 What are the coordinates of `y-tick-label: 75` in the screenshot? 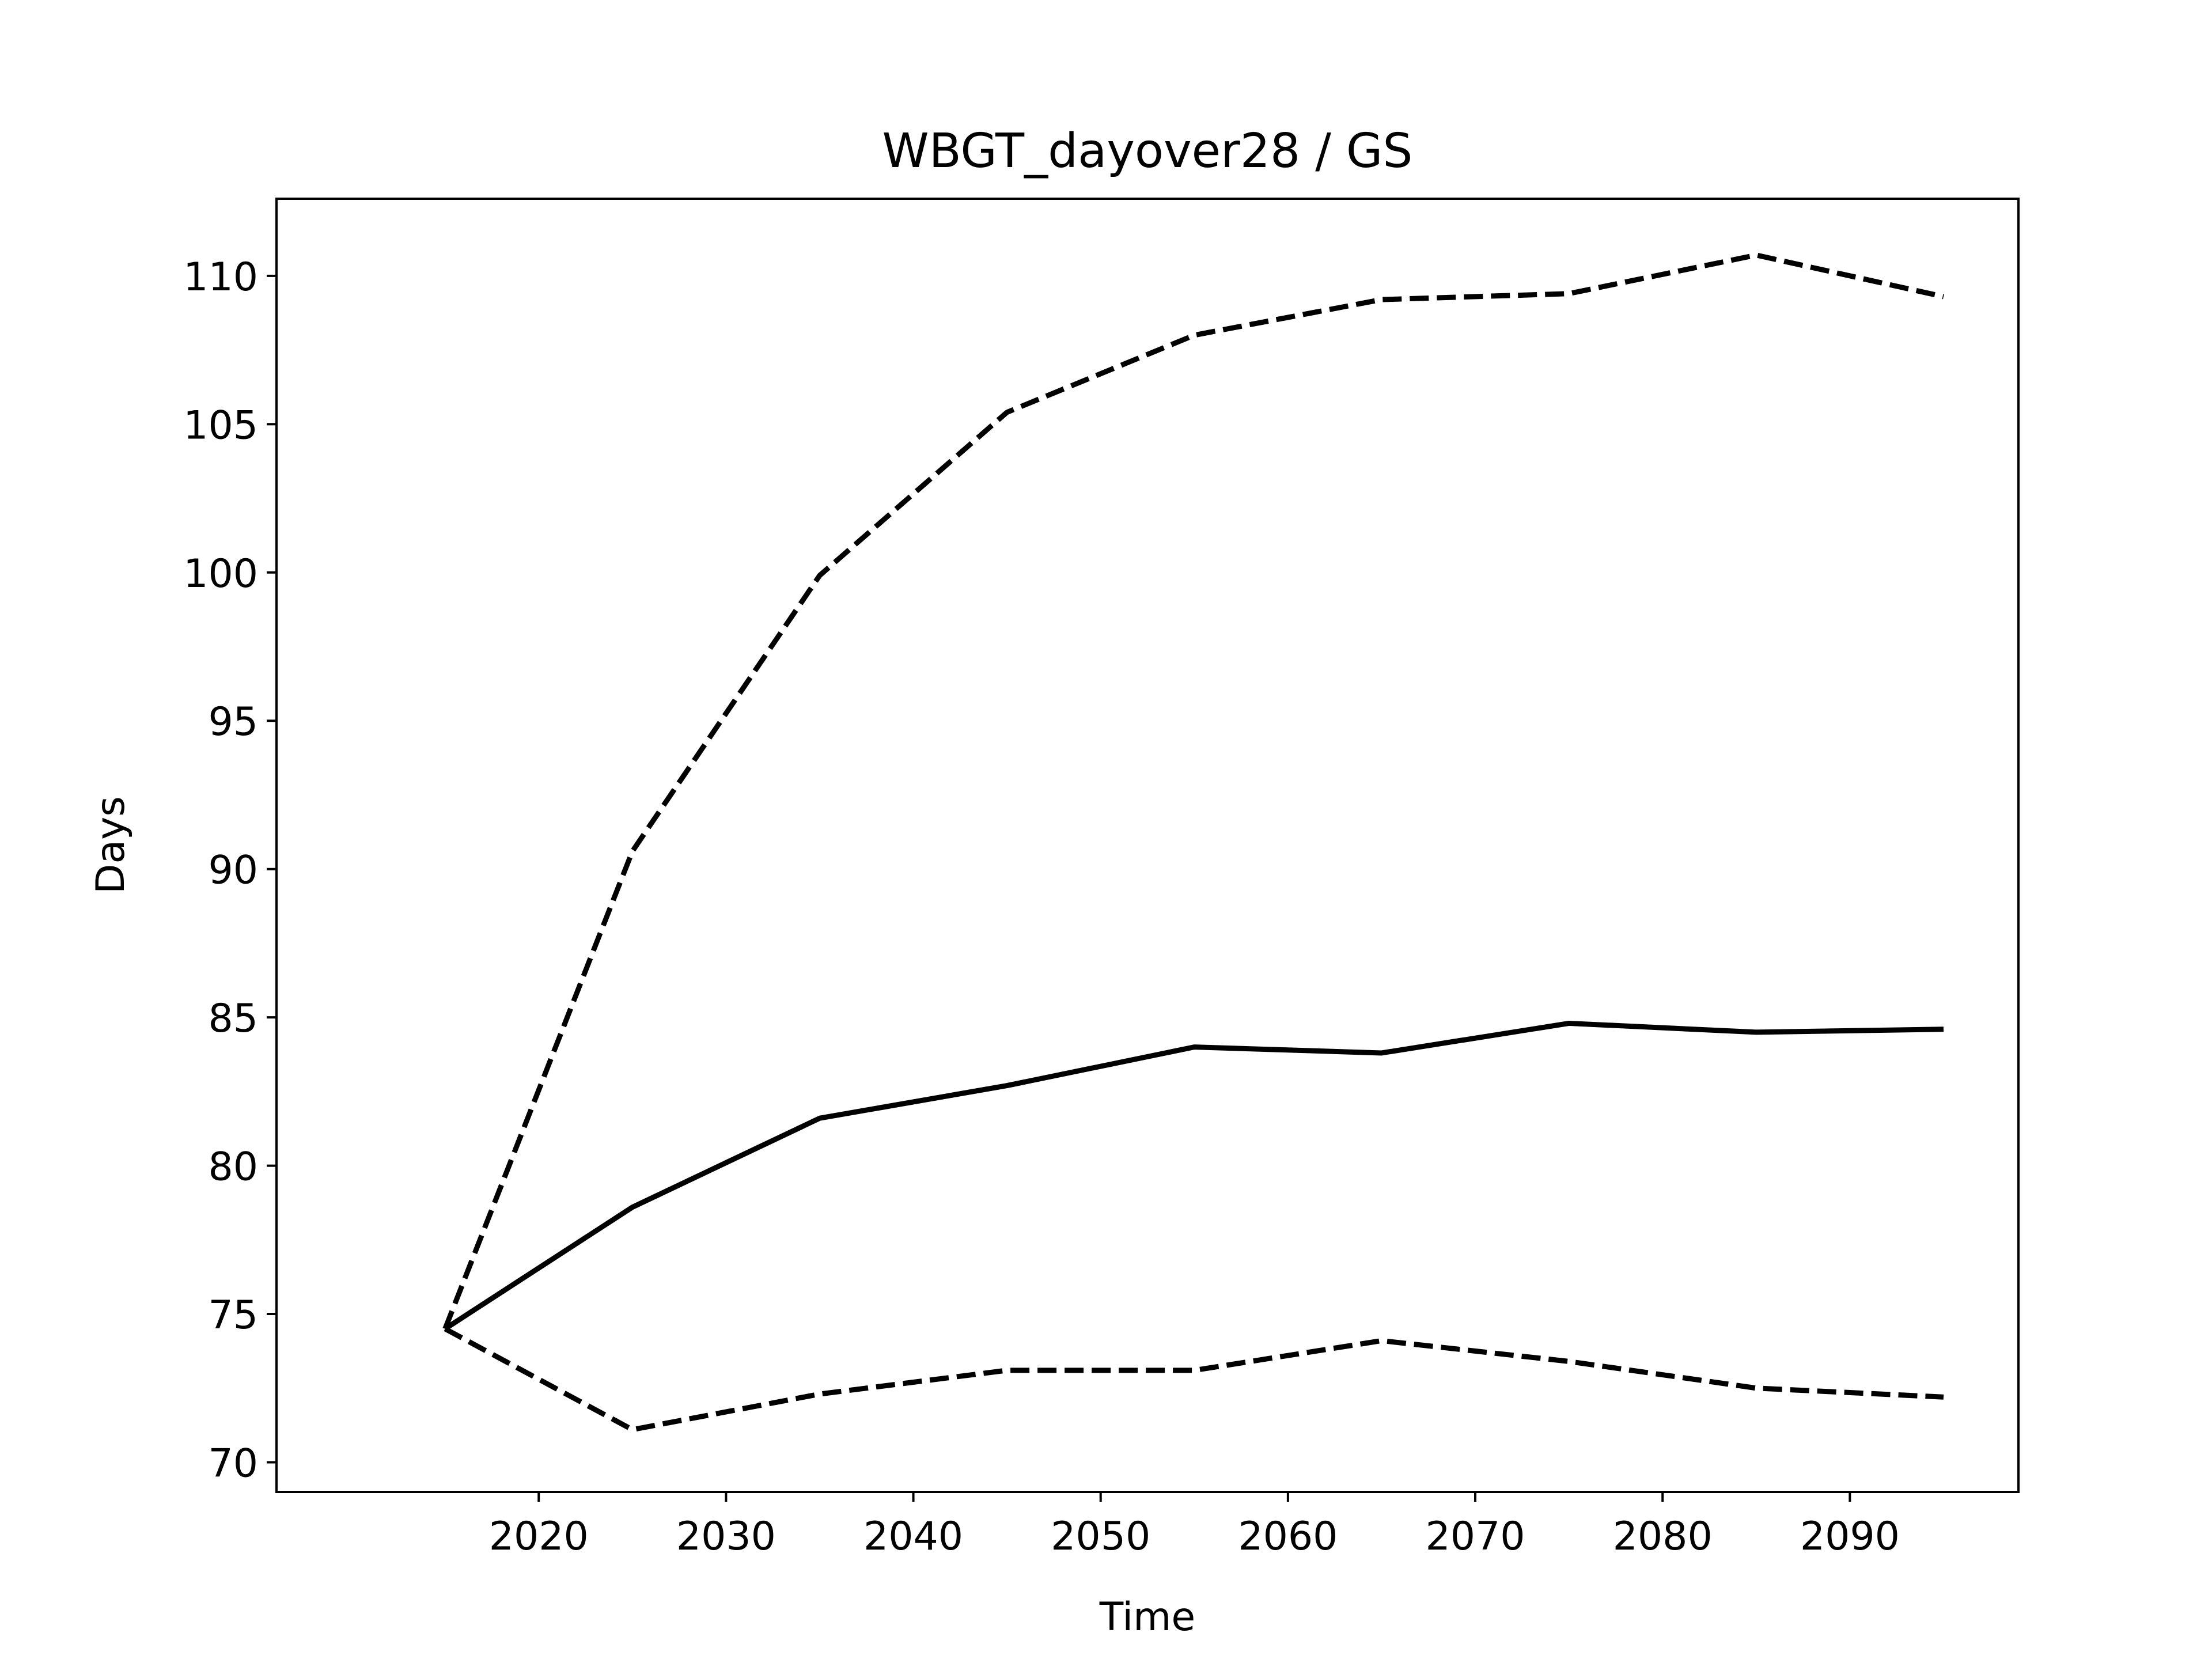 It's located at (233, 1315).